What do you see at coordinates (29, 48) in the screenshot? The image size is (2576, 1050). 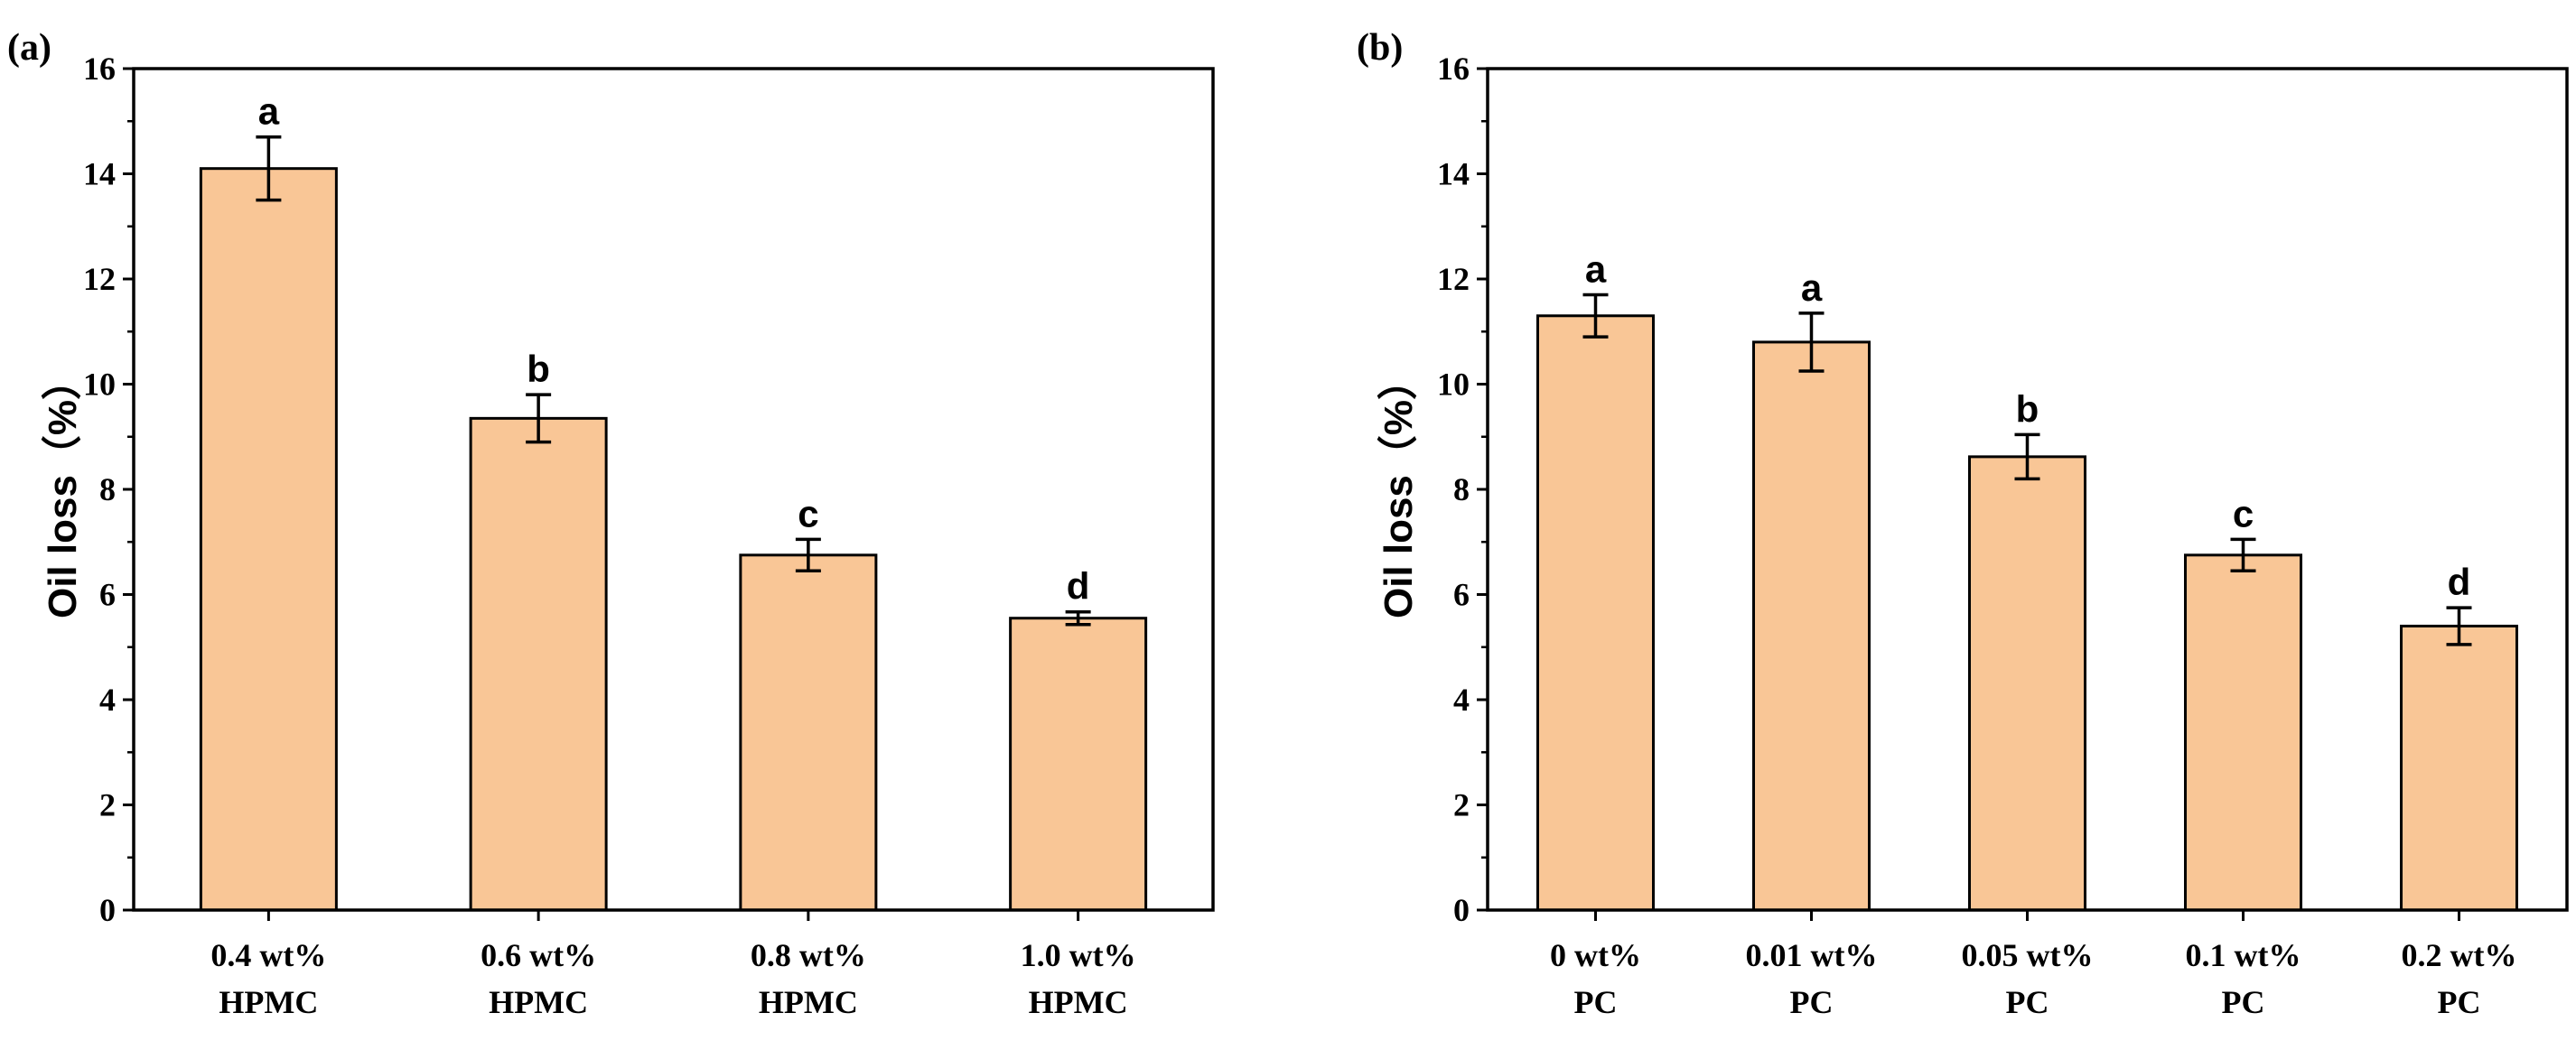 I see `panel-label: (a)` at bounding box center [29, 48].